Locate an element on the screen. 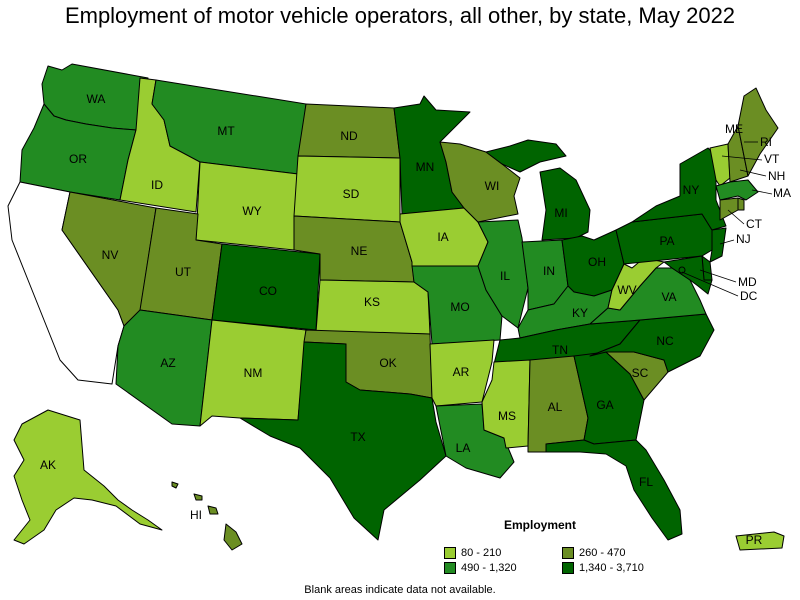  label-ND: ND is located at coordinates (349, 136).